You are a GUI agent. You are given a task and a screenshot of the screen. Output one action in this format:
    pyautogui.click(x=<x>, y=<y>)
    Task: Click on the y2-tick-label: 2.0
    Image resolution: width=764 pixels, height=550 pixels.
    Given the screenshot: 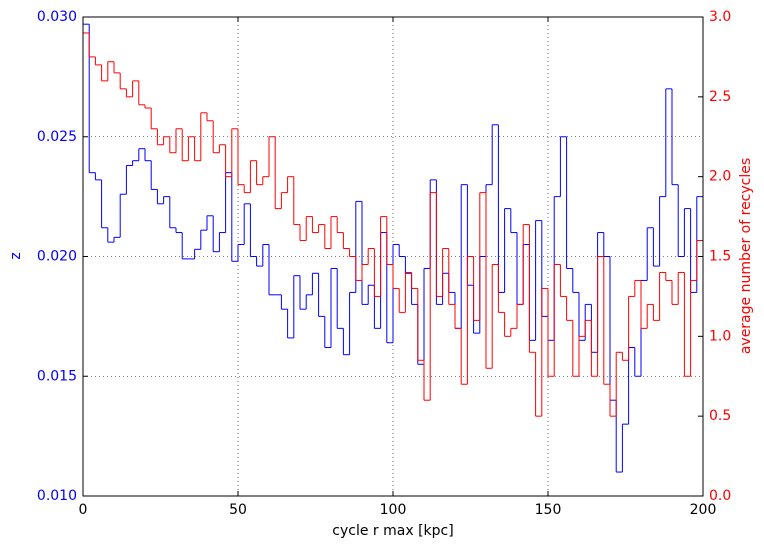 What is the action you would take?
    pyautogui.click(x=720, y=177)
    